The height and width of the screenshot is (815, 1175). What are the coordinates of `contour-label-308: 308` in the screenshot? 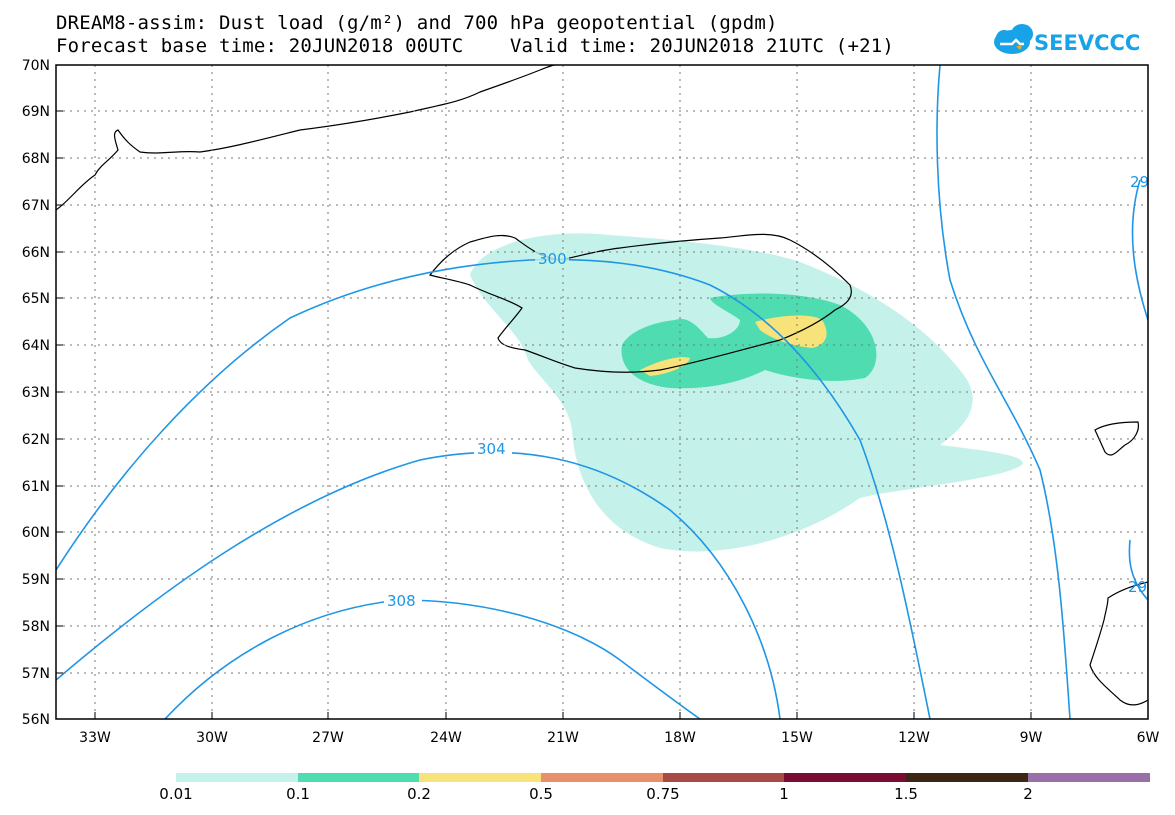 It's located at (401, 601).